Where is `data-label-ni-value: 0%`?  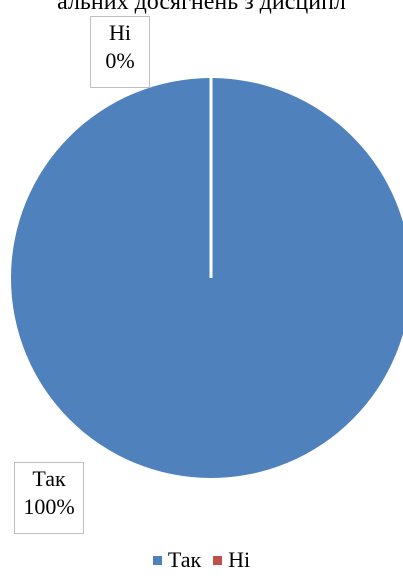
data-label-ni-value: 0% is located at coordinates (120, 60).